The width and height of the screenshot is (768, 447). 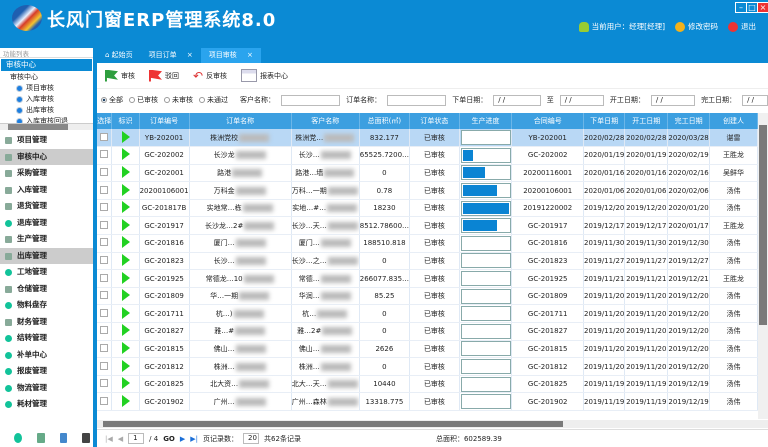 What do you see at coordinates (46, 127) in the screenshot?
I see `tree-horizontal-scrollbar` at bounding box center [46, 127].